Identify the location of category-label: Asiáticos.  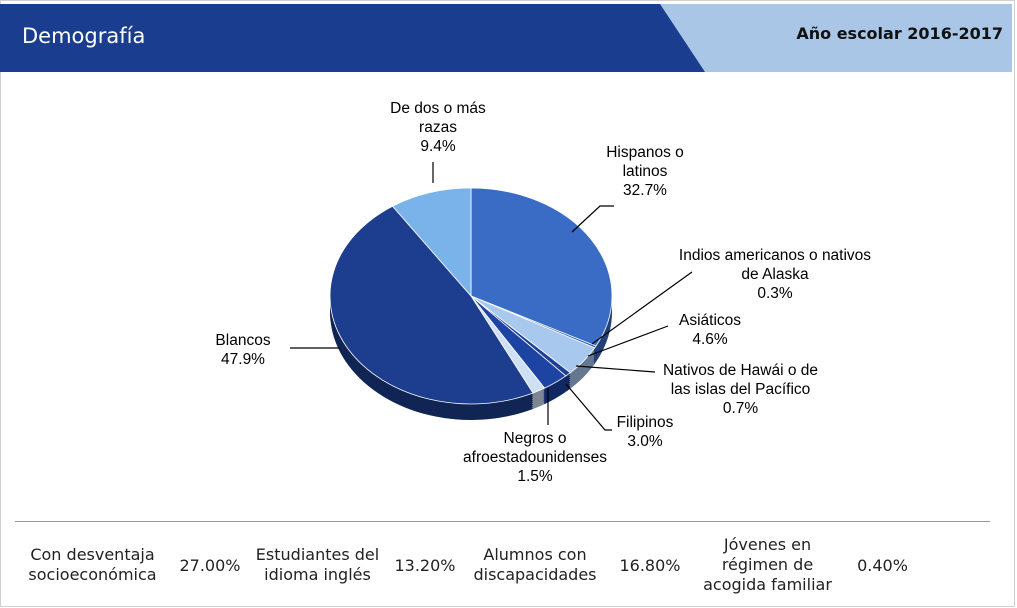
(710, 320).